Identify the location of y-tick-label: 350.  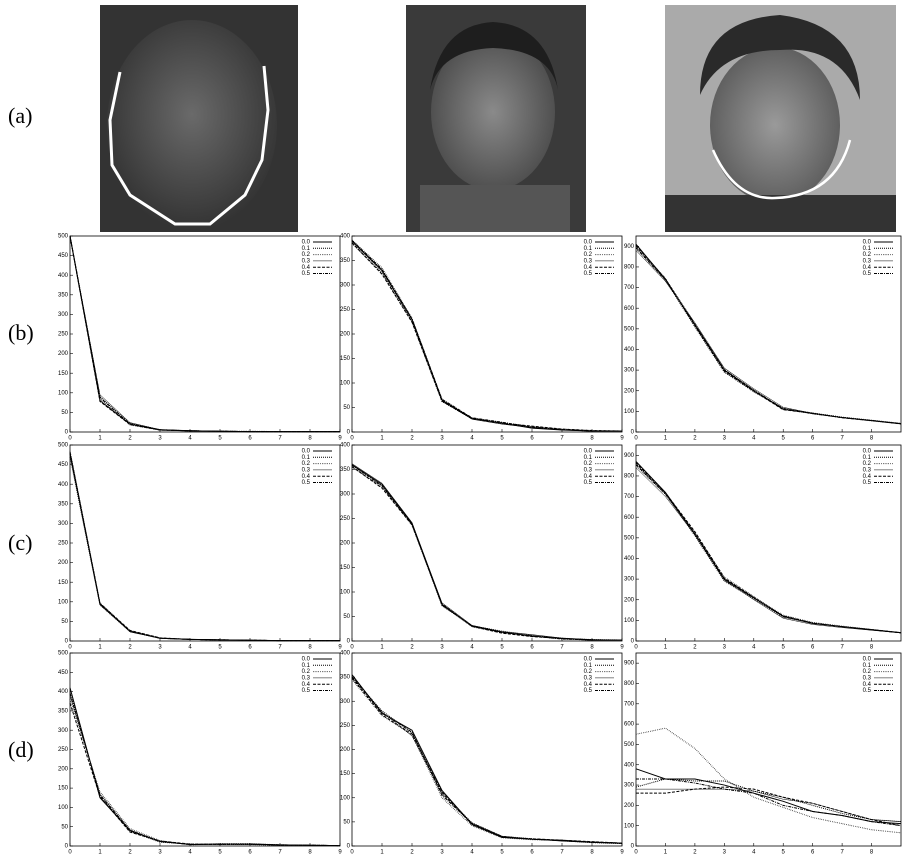
(63, 504).